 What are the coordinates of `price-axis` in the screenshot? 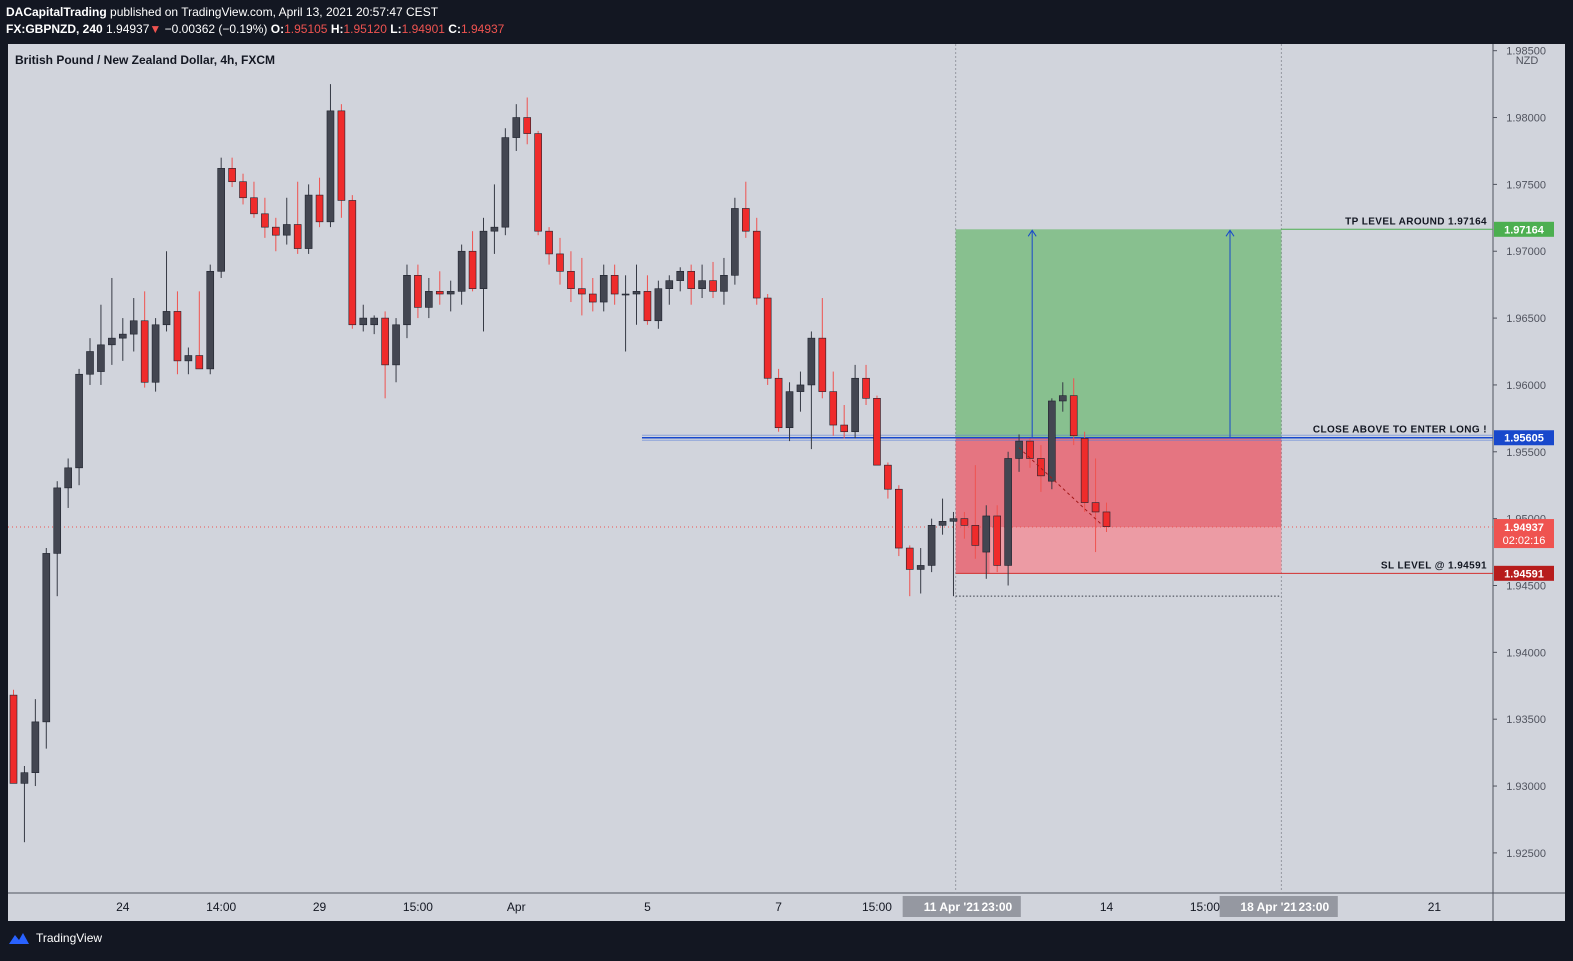 It's located at (1529, 468).